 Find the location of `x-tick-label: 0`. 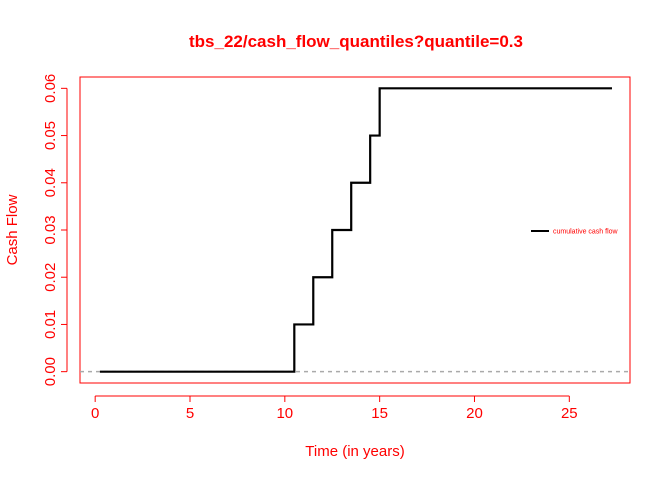

x-tick-label: 0 is located at coordinates (95, 413).